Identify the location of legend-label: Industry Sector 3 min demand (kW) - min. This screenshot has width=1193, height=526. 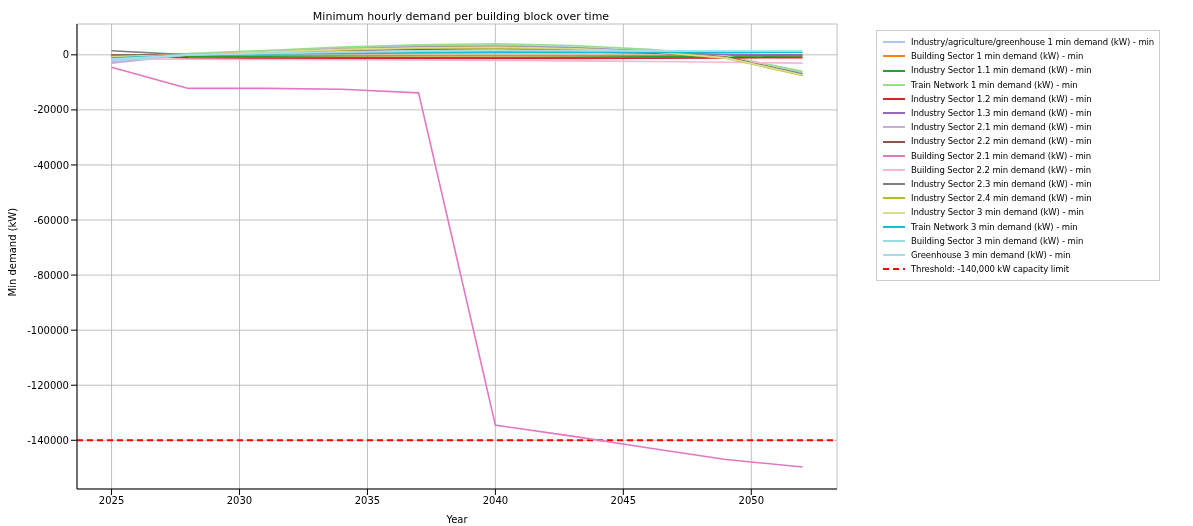
(997, 213).